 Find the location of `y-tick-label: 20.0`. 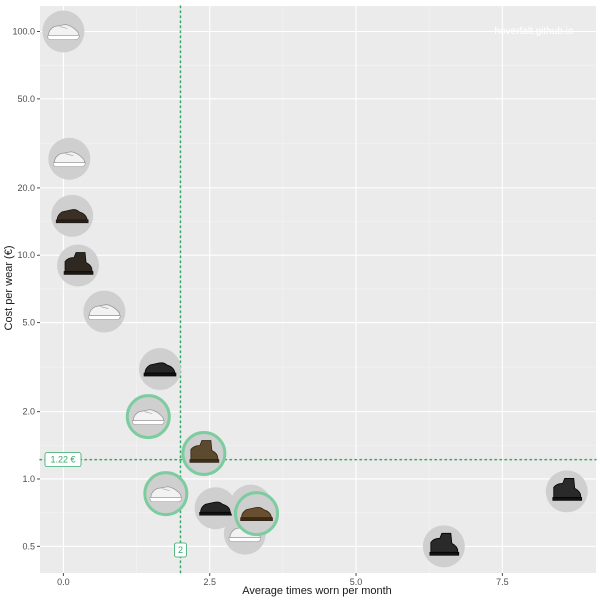

y-tick-label: 20.0 is located at coordinates (26, 188).